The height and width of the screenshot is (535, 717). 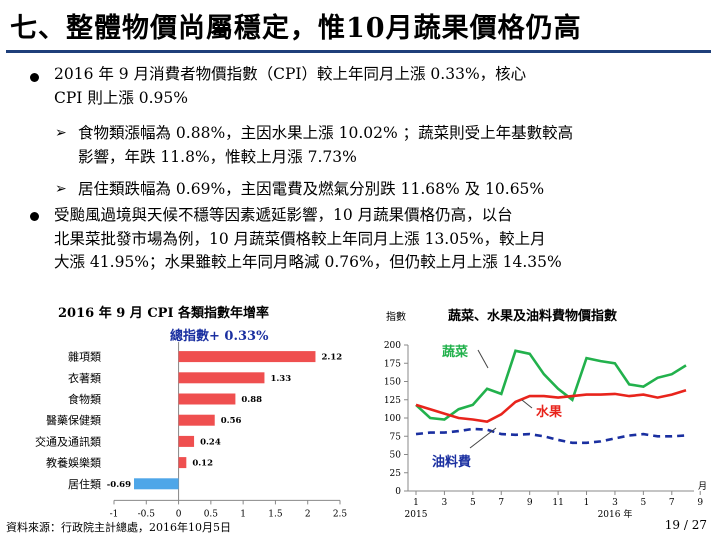 I want to click on x-unit-label: 月, so click(x=702, y=486).